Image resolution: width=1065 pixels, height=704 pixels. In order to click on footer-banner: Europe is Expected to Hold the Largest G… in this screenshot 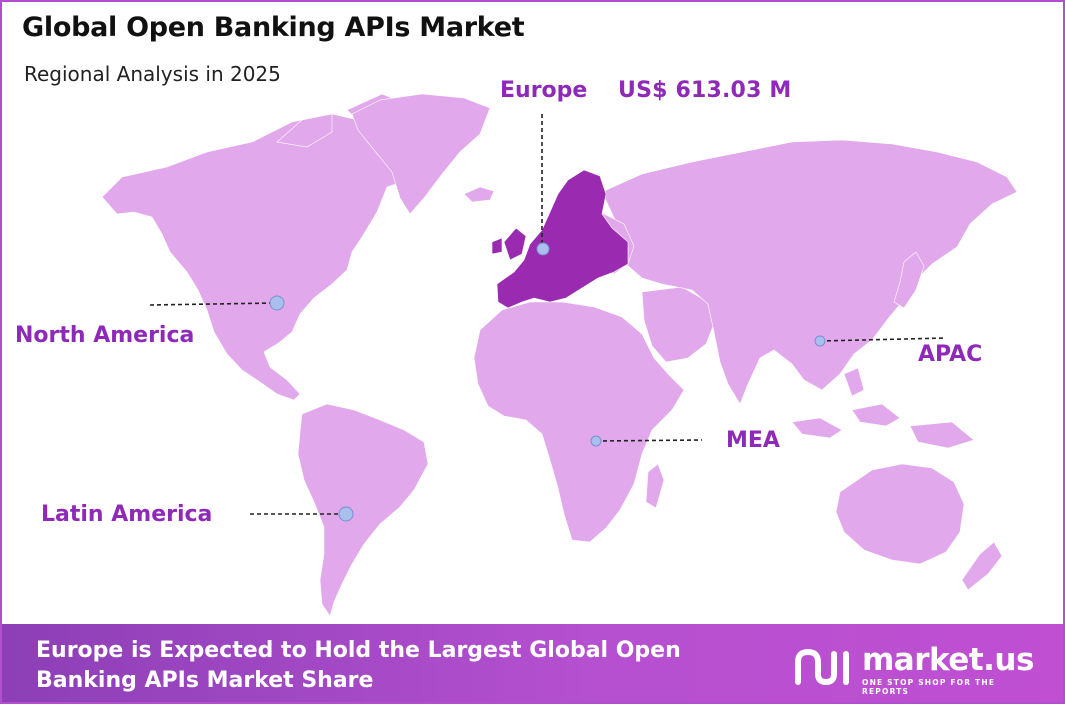, I will do `click(532, 663)`.